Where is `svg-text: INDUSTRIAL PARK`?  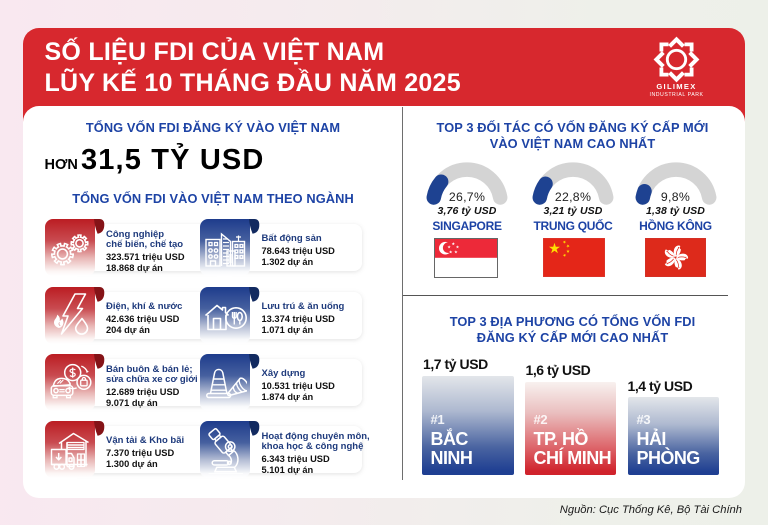
svg-text: INDUSTRIAL PARK is located at coordinates (676, 94).